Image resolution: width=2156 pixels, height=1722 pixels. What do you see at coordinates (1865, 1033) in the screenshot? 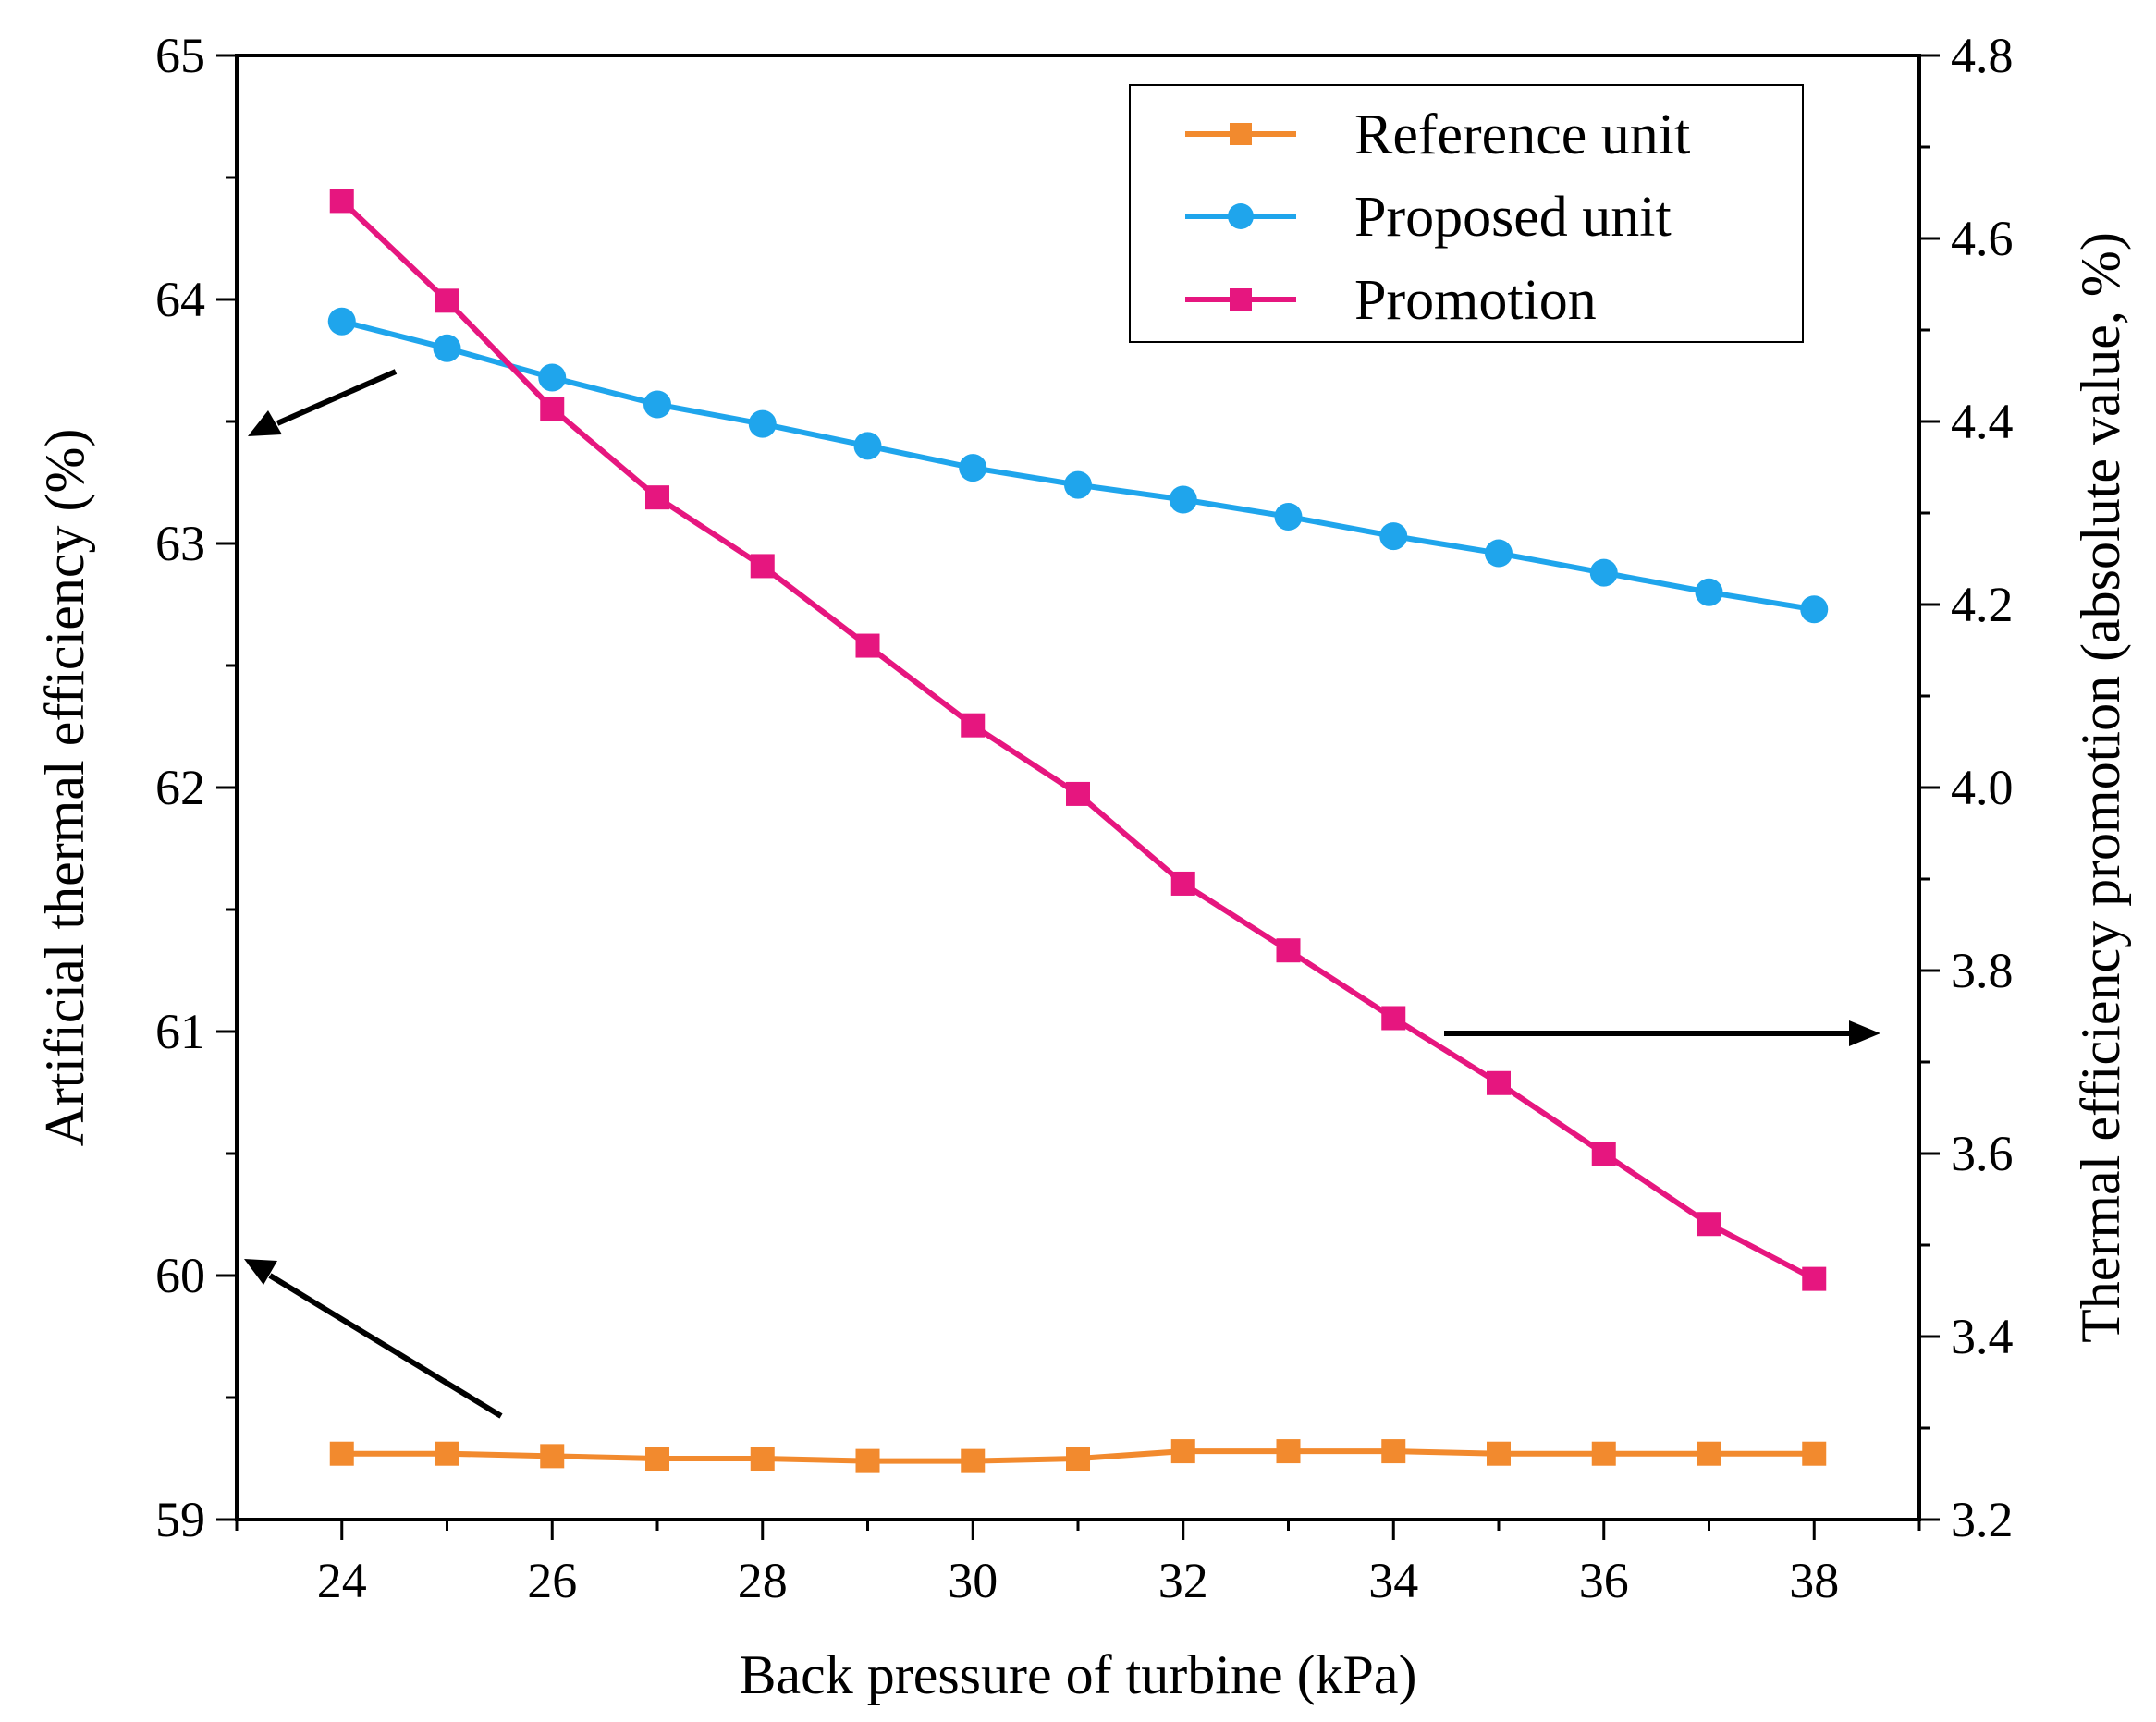
I see `arrow-head-promotion` at bounding box center [1865, 1033].